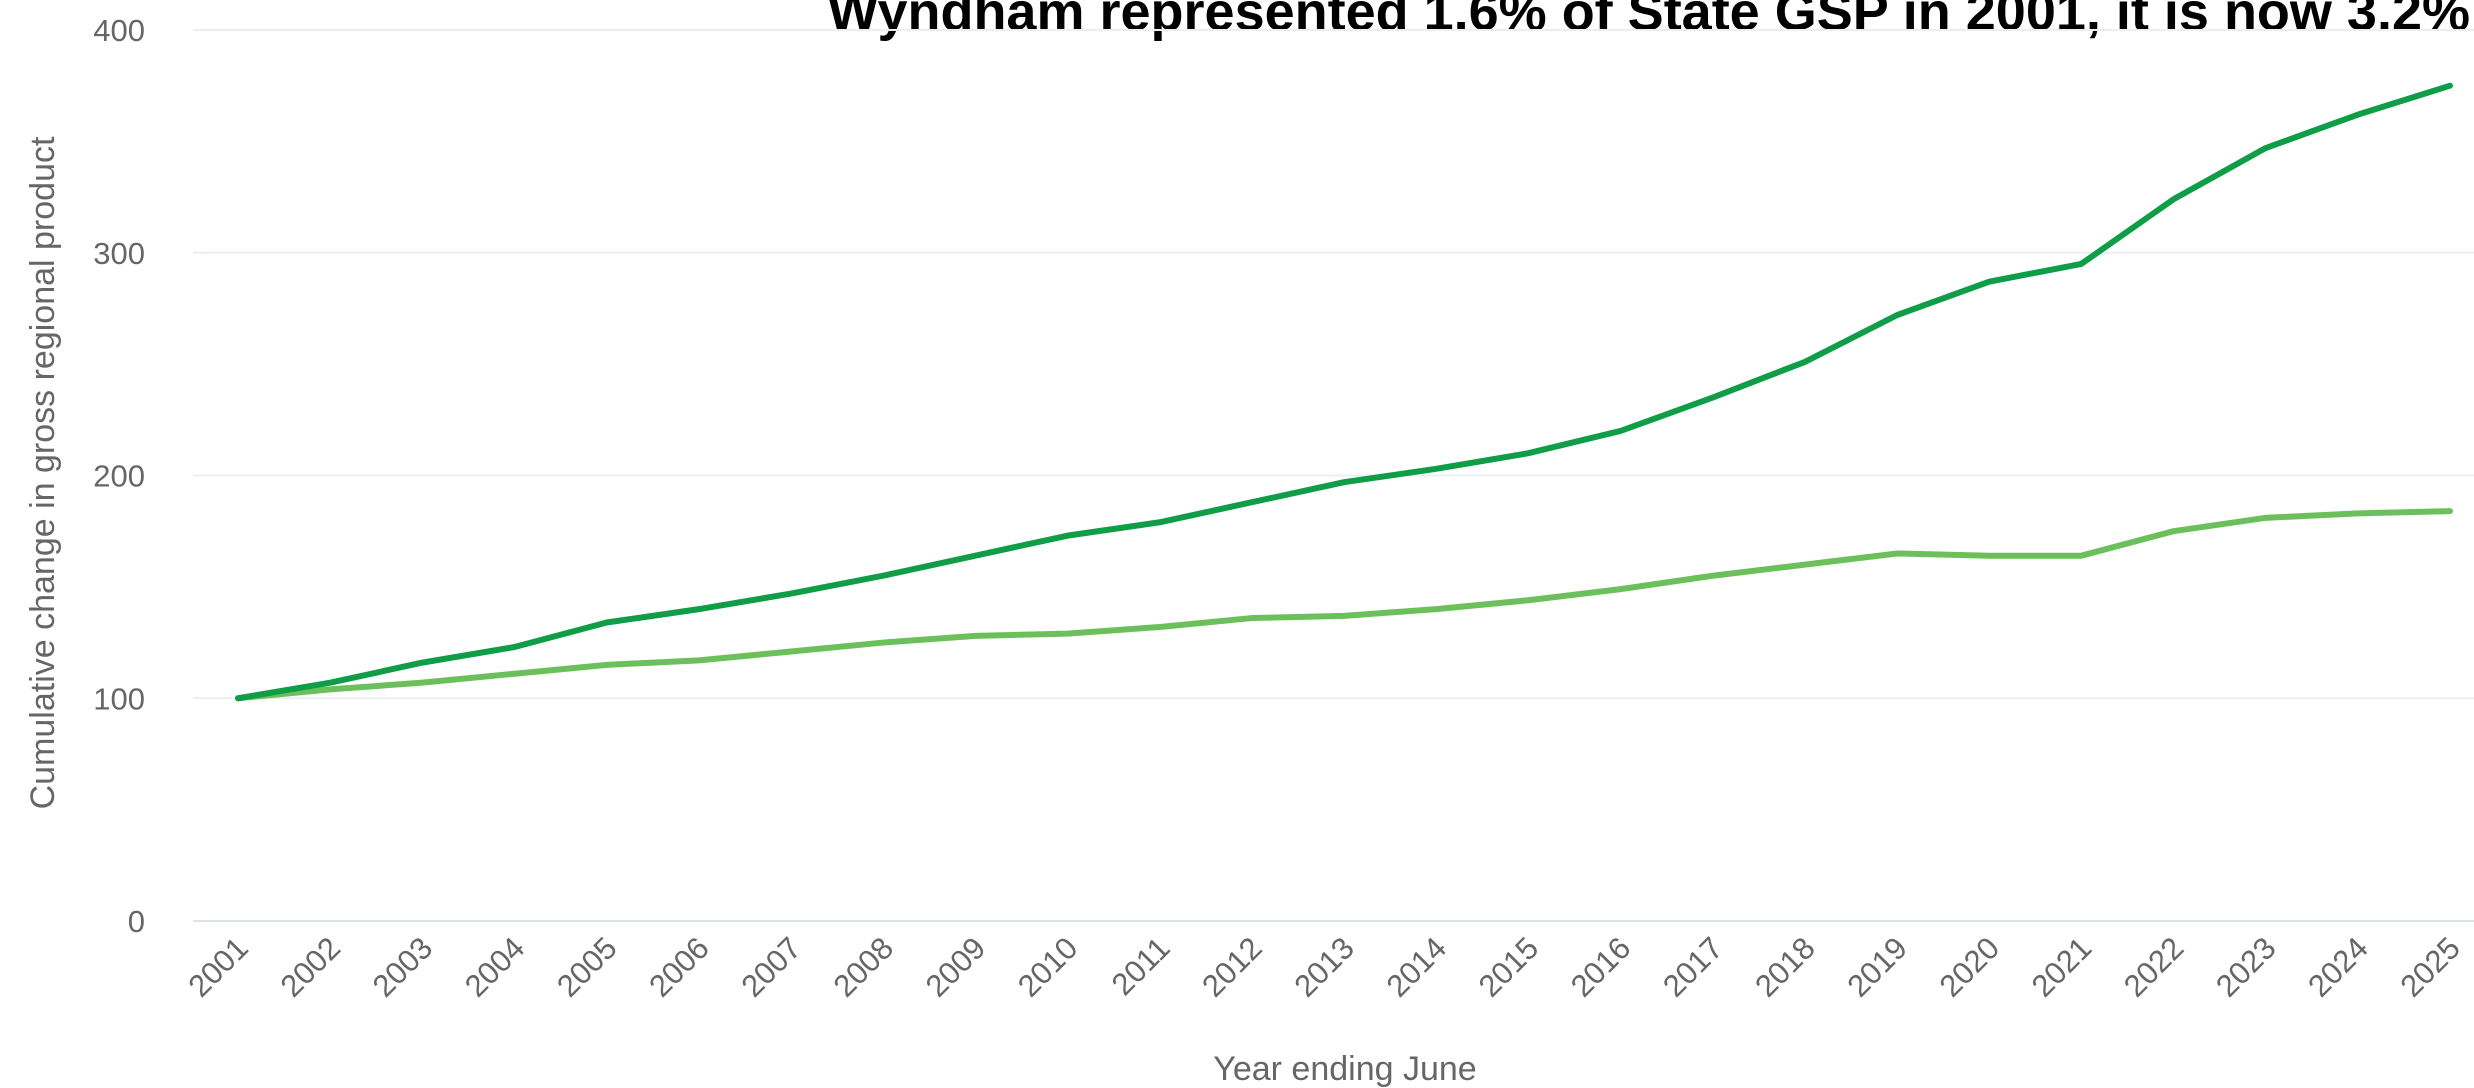 The image size is (2474, 1088). I want to click on x-tick-label: 2020, so click(1970, 967).